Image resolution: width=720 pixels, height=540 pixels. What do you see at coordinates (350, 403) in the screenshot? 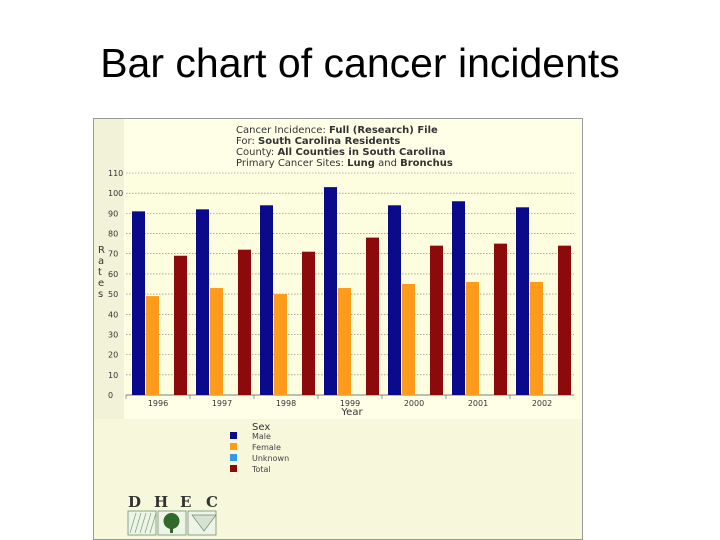
I see `x-tick-label: 1999` at bounding box center [350, 403].